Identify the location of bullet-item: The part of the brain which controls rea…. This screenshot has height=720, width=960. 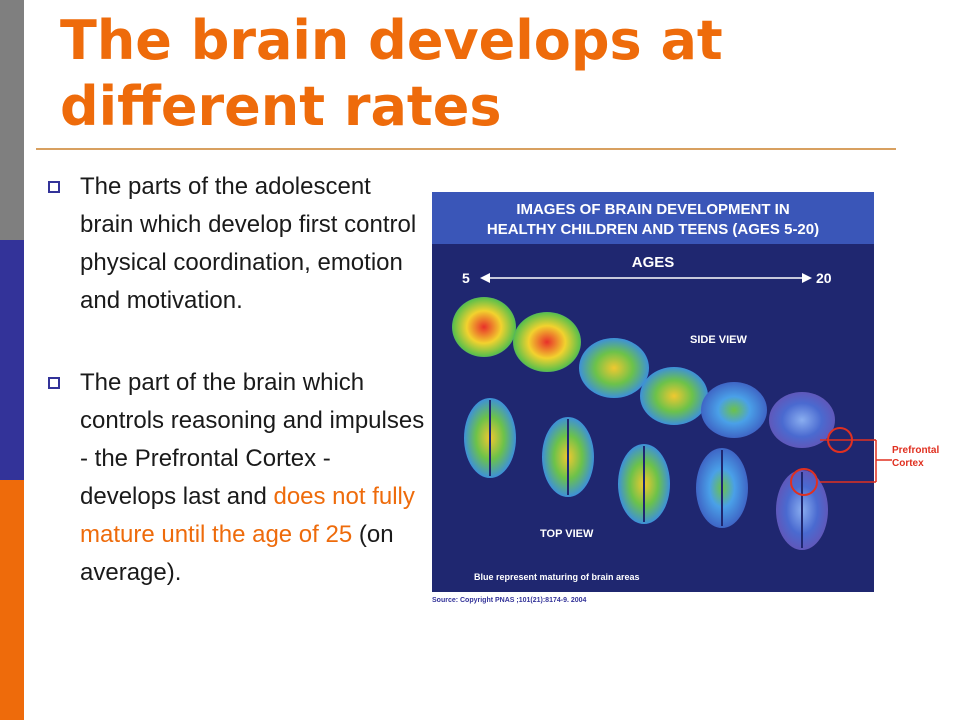
(237, 478).